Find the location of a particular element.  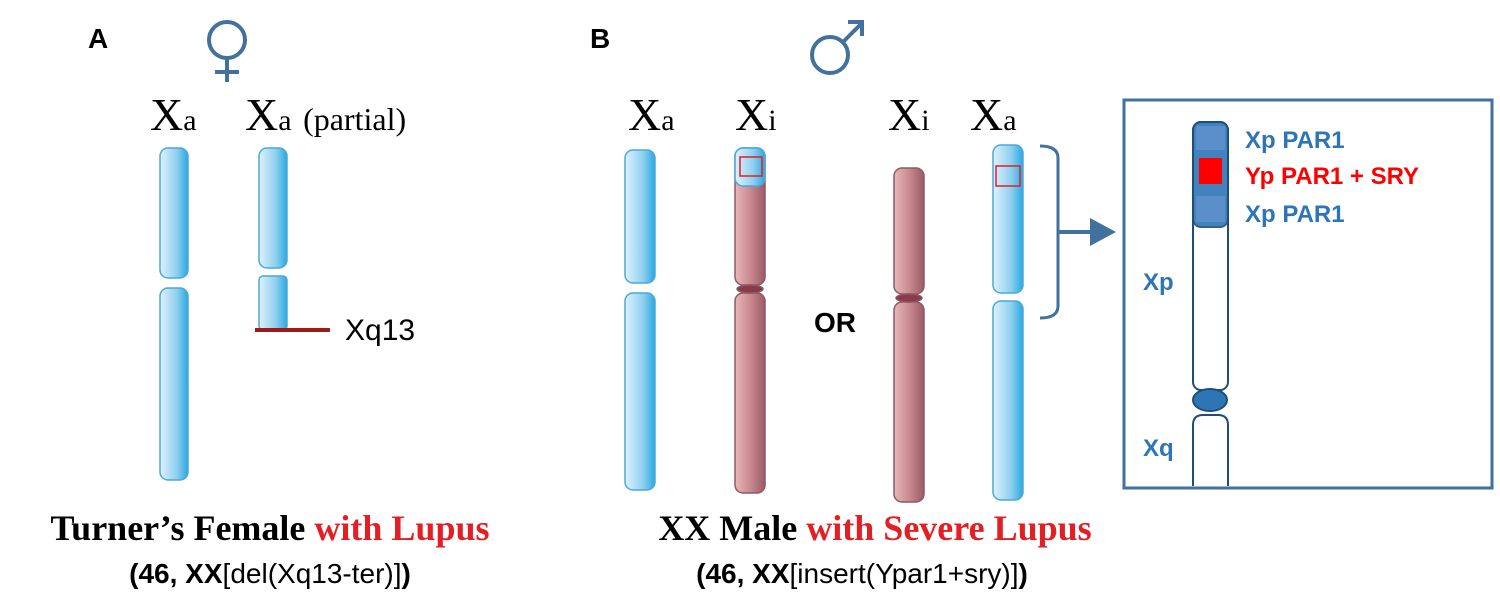

text-part: XX Male is located at coordinates (727, 528).